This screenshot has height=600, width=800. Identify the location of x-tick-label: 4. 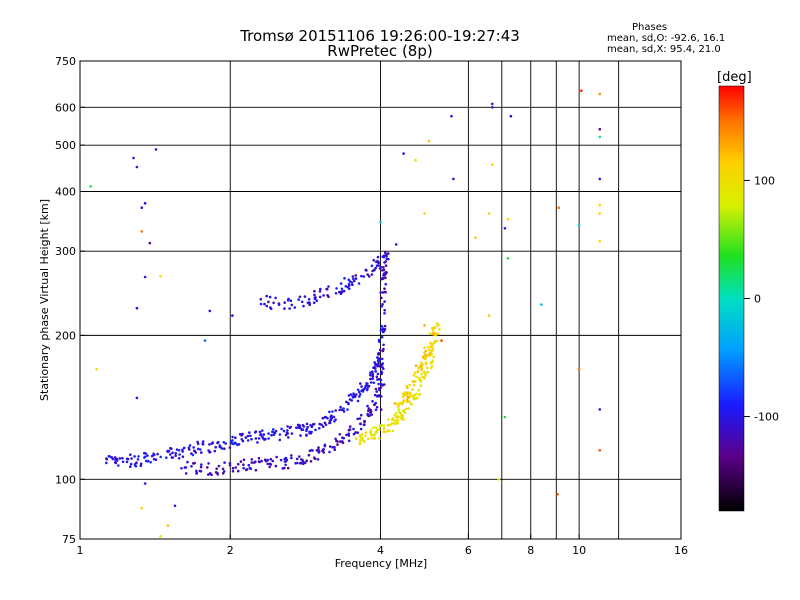
(380, 550).